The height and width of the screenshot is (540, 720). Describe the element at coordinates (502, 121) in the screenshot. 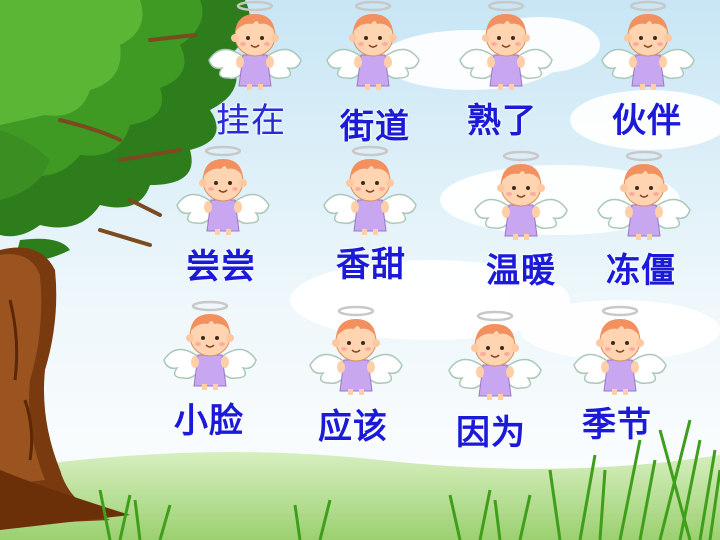

I see `word-card: 熟了` at that location.